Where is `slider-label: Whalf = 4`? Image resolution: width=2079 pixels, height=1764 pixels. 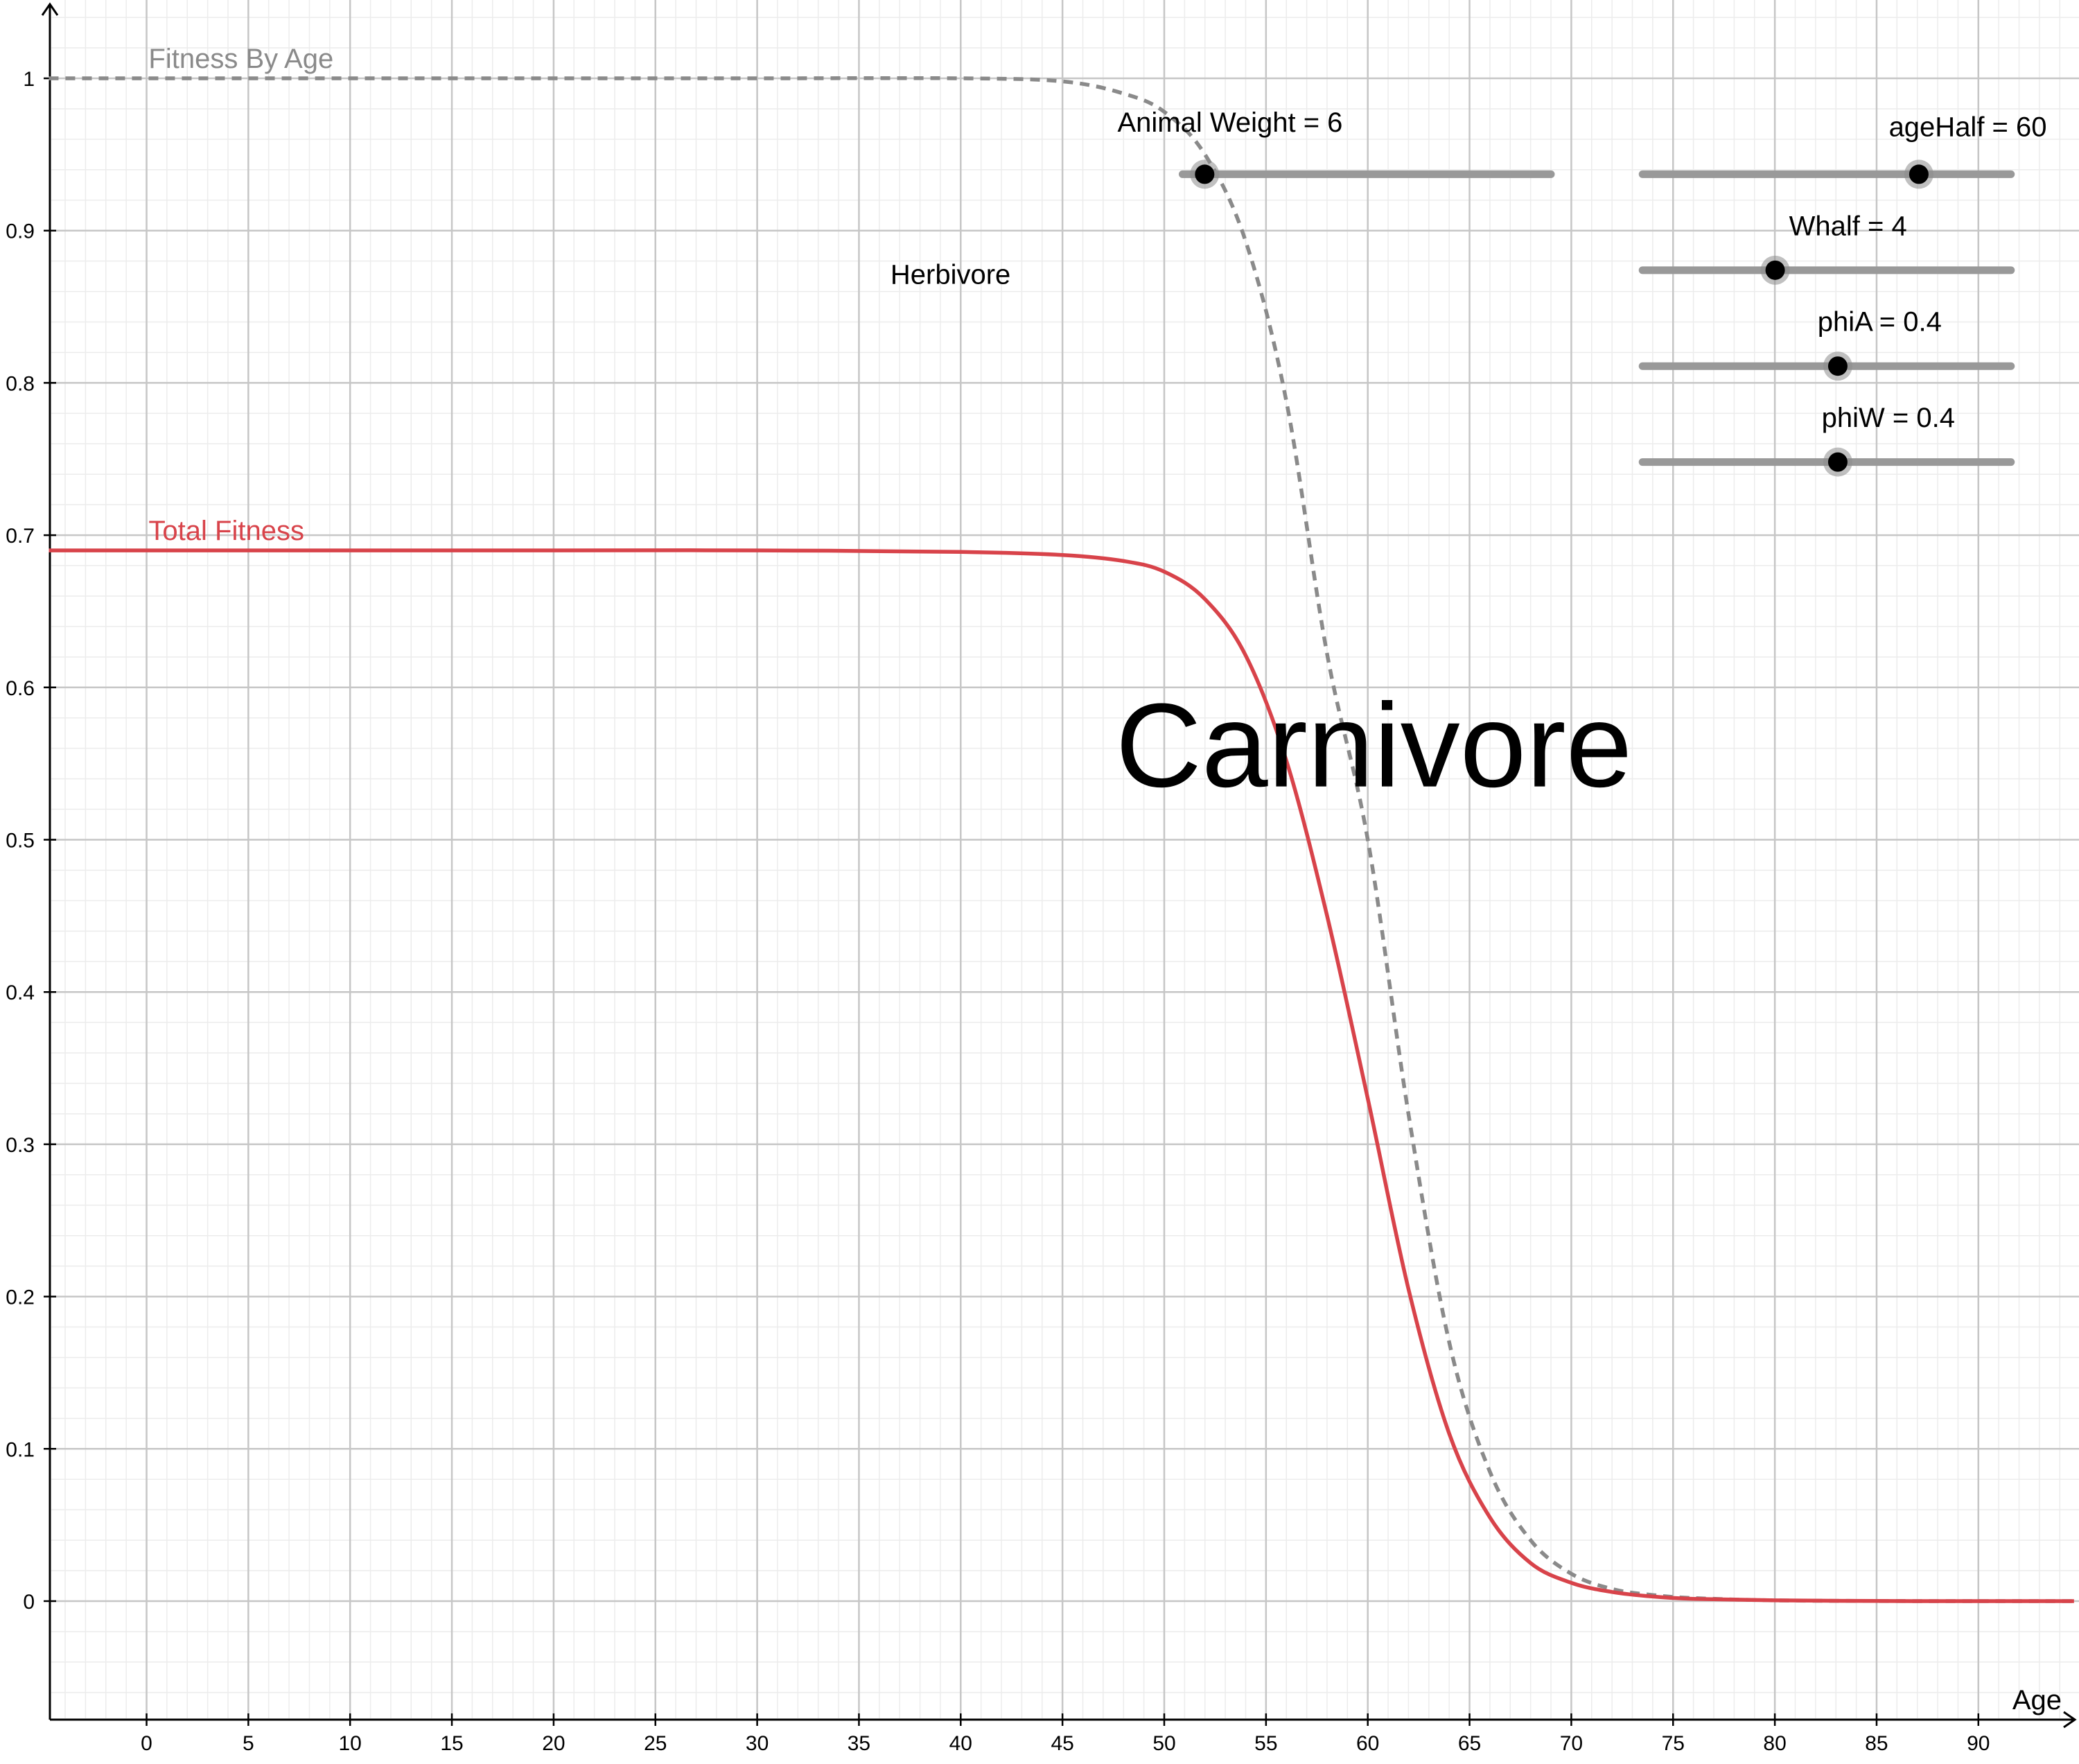 slider-label: Whalf = 4 is located at coordinates (1848, 226).